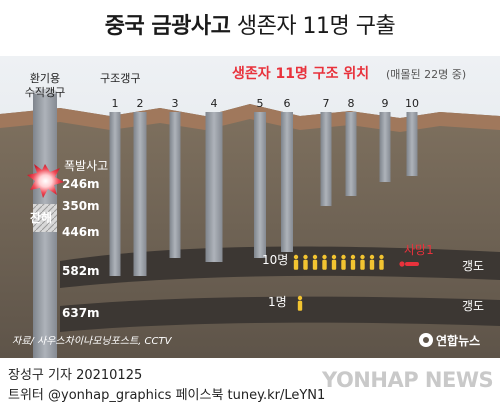  I want to click on depth-637: 637m, so click(81, 313).